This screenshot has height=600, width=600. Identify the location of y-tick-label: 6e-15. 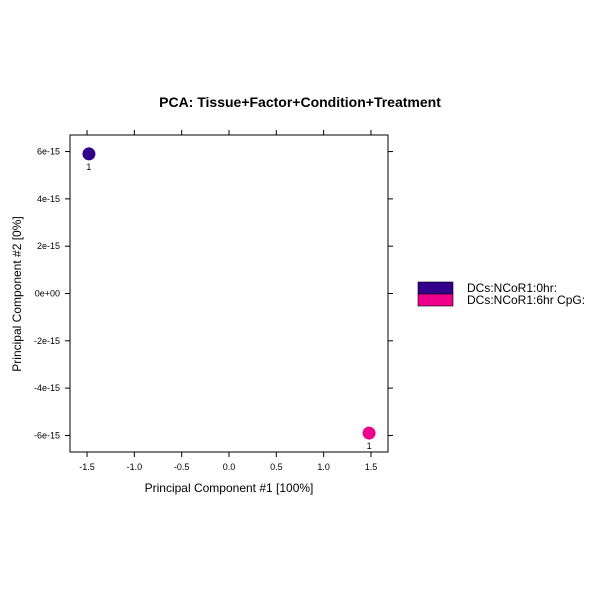
(48, 152).